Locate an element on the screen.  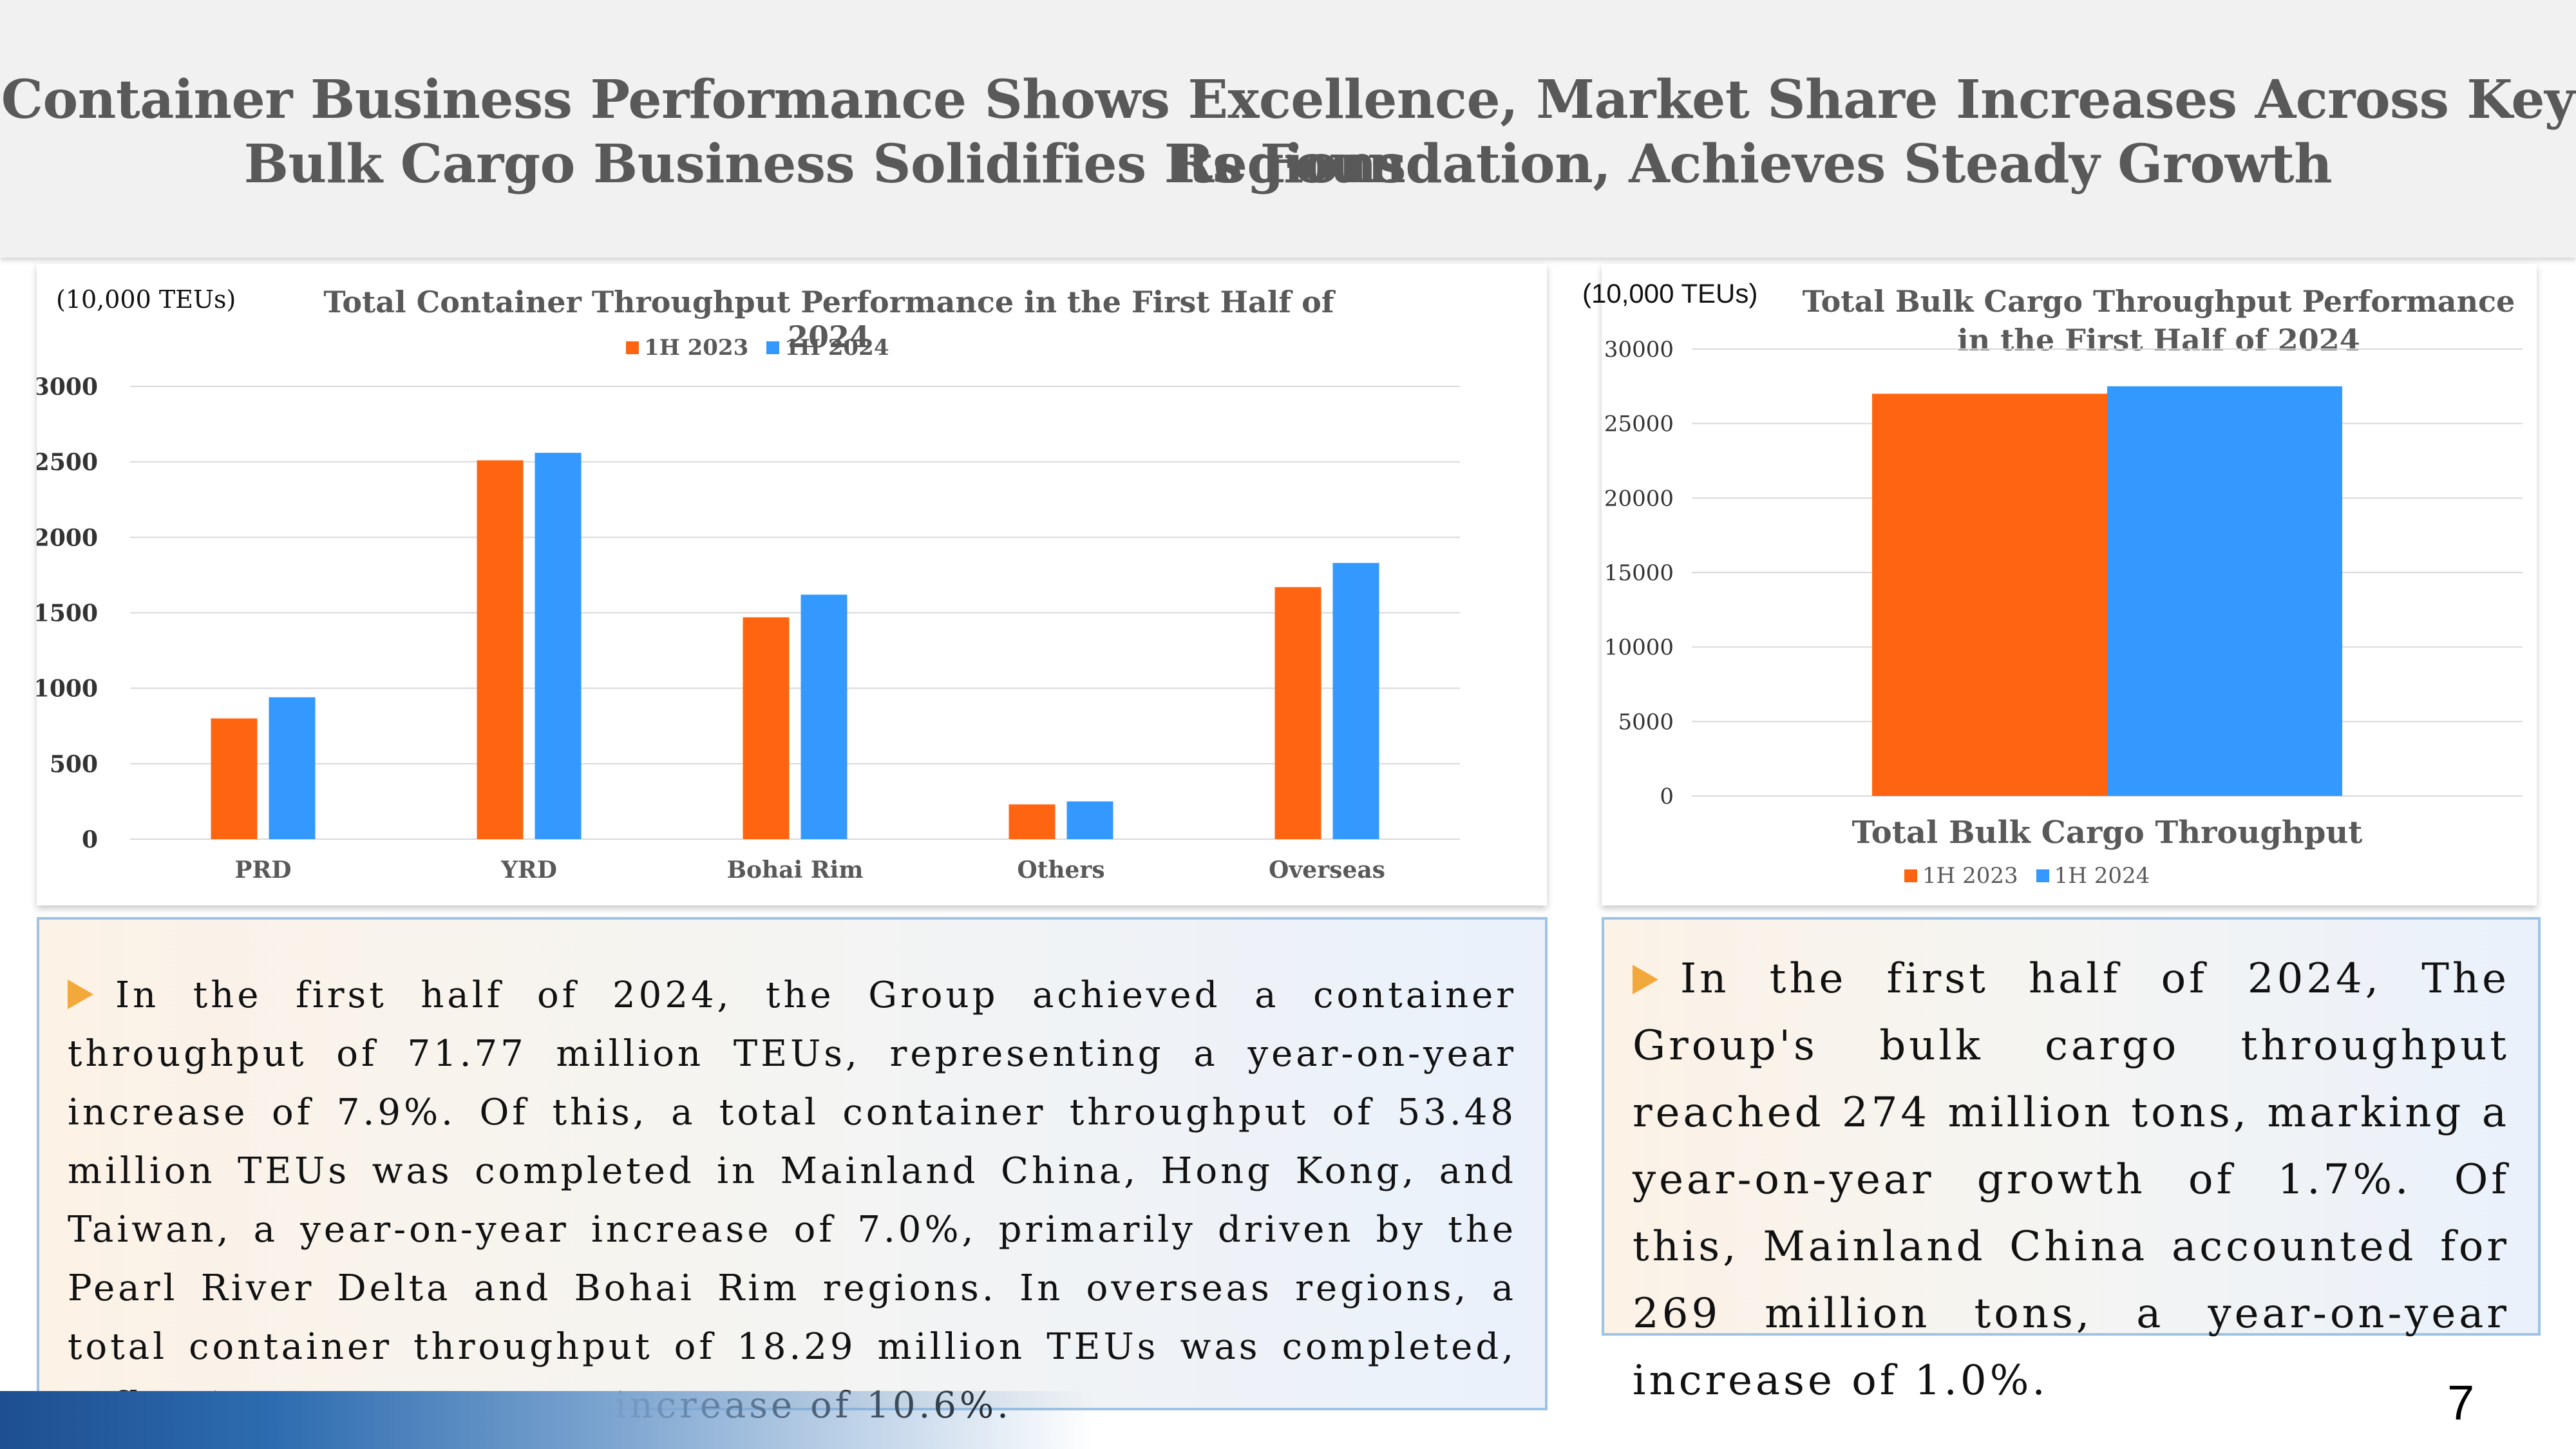
y-tick-label: 2000 is located at coordinates (67, 538).